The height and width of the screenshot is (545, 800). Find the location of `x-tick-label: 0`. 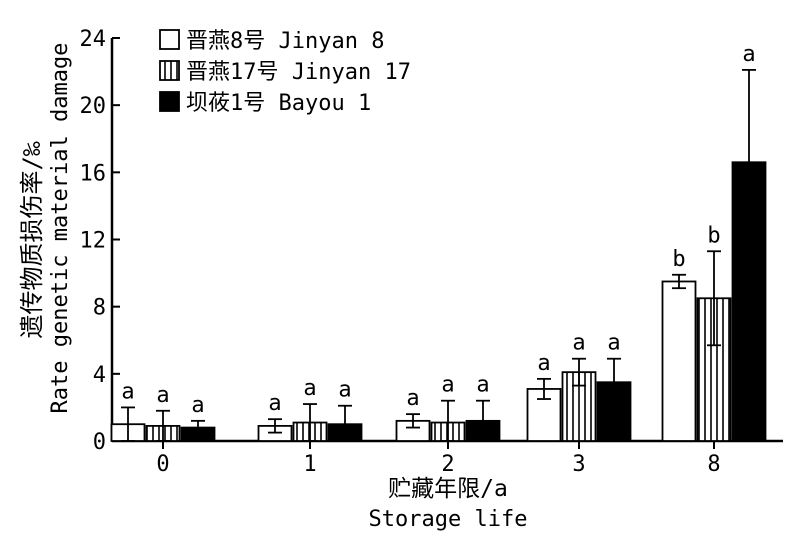

x-tick-label: 0 is located at coordinates (162, 464).